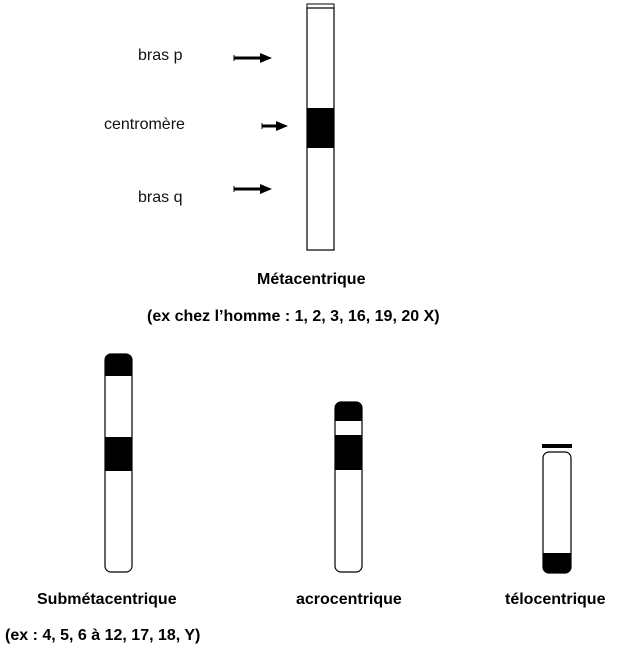 This screenshot has height=647, width=624. Describe the element at coordinates (557, 446) in the screenshot. I see `telocentric-top-cap` at that location.